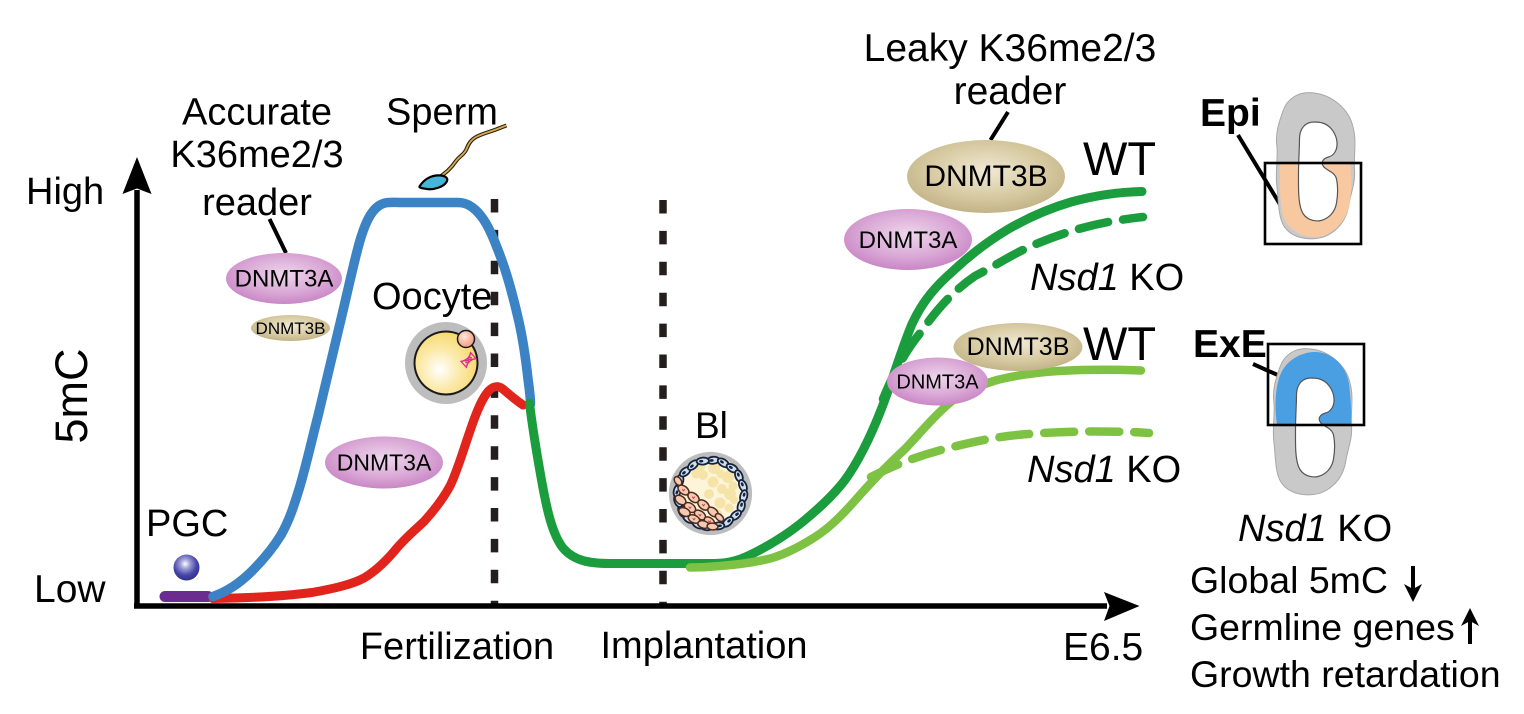 This screenshot has width=1524, height=714. What do you see at coordinates (1103, 647) in the screenshot?
I see `svg-text: E6.5` at bounding box center [1103, 647].